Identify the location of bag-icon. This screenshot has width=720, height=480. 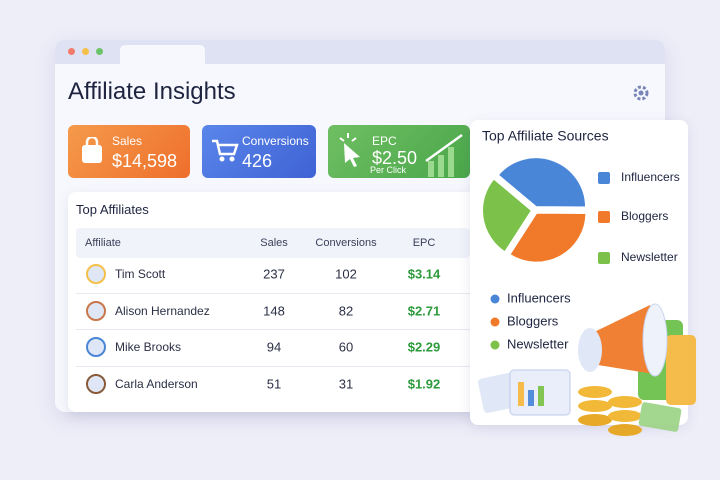
(92, 150).